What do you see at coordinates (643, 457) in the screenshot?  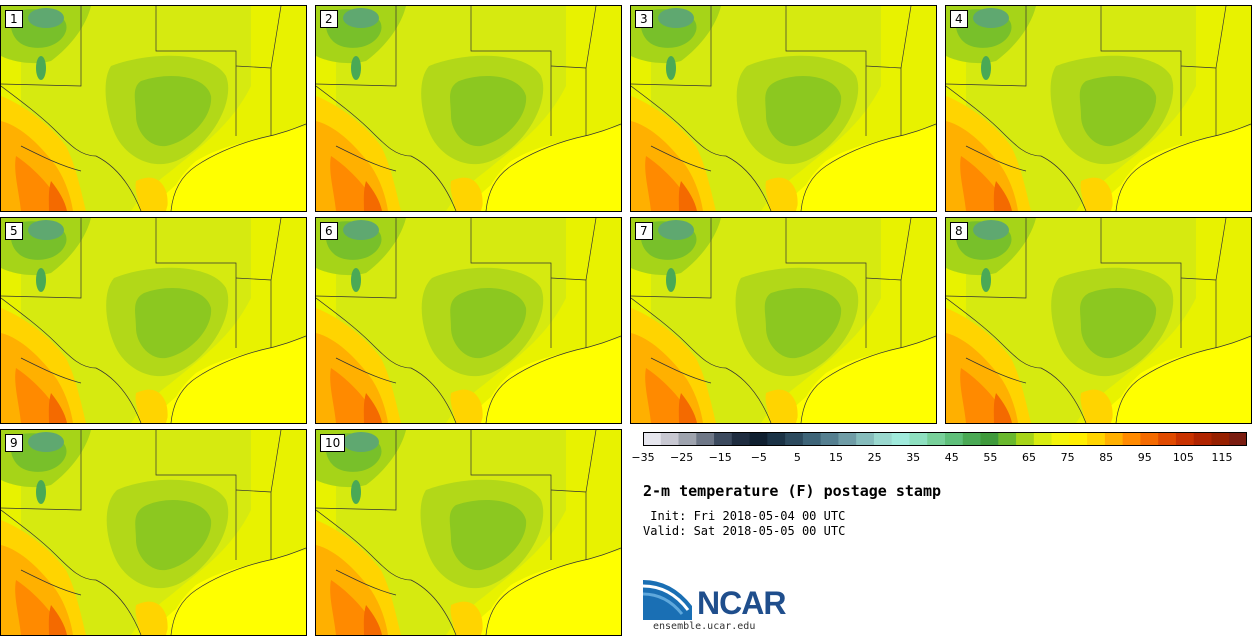 I see `colorbar-tick-label: −35` at bounding box center [643, 457].